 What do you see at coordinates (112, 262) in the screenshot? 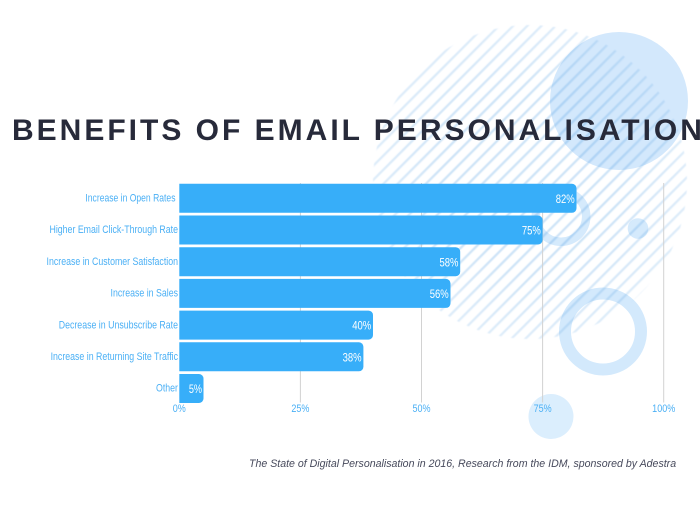
I see `svg-text:Increase in Customer Satisfact: Increase in Customer Satisfaction` at bounding box center [112, 262].